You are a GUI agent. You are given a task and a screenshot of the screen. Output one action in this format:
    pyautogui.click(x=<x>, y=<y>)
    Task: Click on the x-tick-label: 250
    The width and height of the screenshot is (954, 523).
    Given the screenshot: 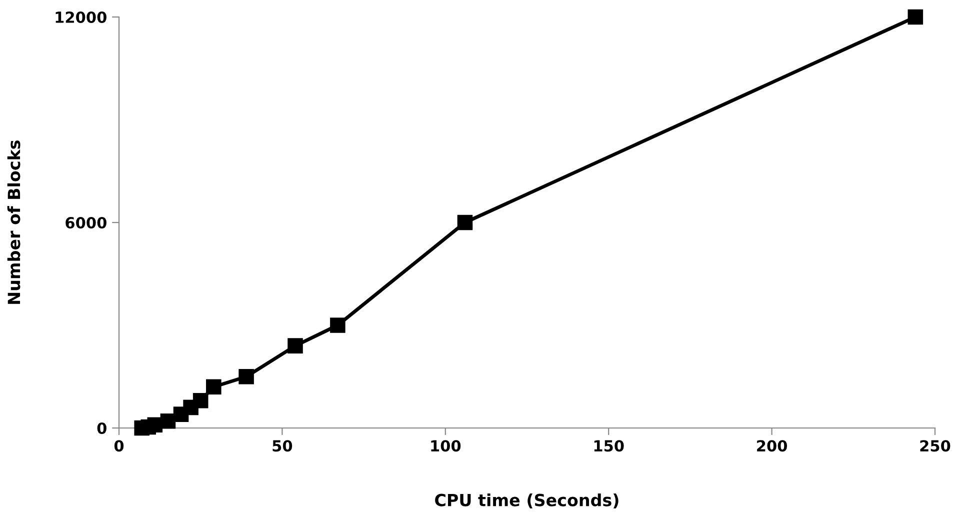 What is the action you would take?
    pyautogui.click(x=935, y=446)
    